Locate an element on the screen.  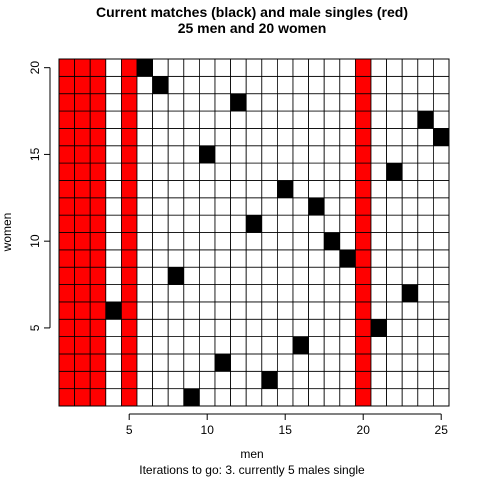
y-tick-label: 15 is located at coordinates (35, 154).